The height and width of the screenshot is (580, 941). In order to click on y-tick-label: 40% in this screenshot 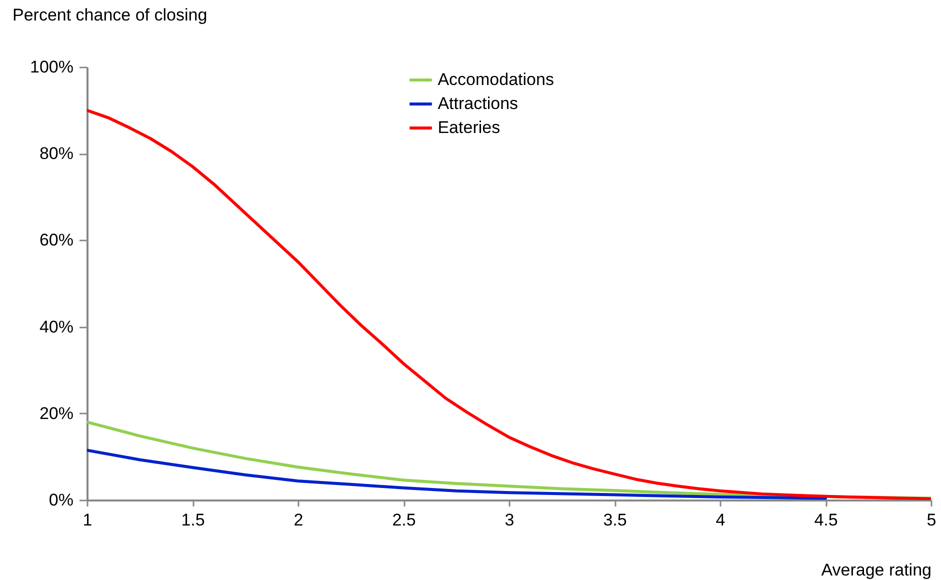, I will do `click(56, 326)`.